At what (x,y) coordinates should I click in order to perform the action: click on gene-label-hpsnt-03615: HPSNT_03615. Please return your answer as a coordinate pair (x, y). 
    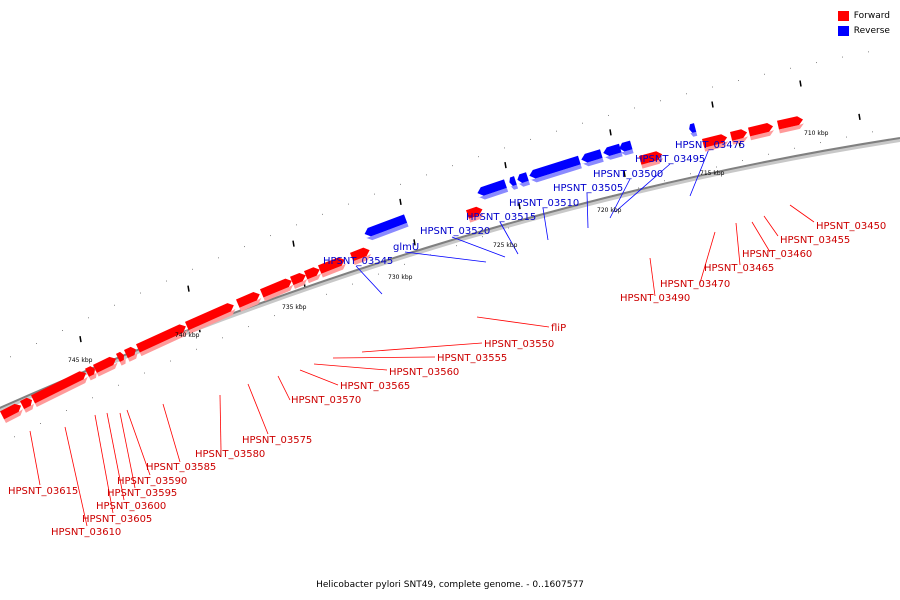
    Looking at the image, I should click on (43, 491).